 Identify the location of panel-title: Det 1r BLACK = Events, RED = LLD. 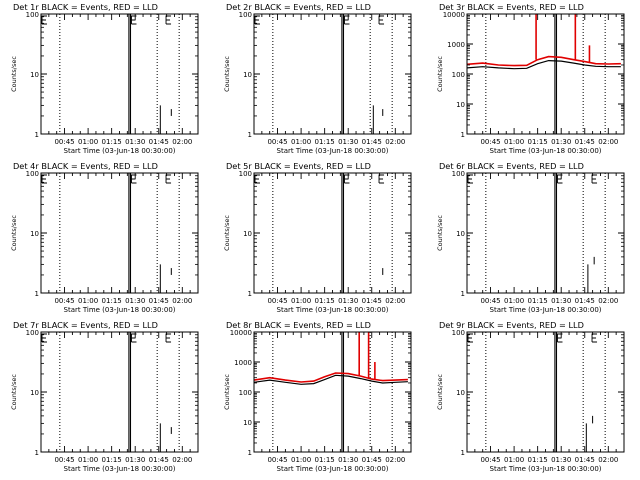
(85, 7).